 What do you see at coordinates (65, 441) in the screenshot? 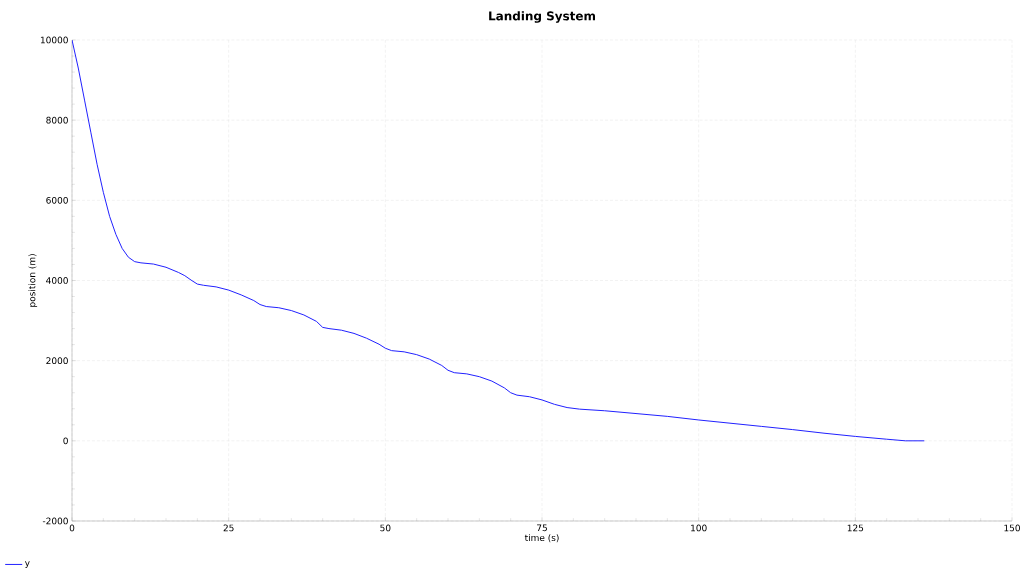
I see `y-tick-label: 0` at bounding box center [65, 441].